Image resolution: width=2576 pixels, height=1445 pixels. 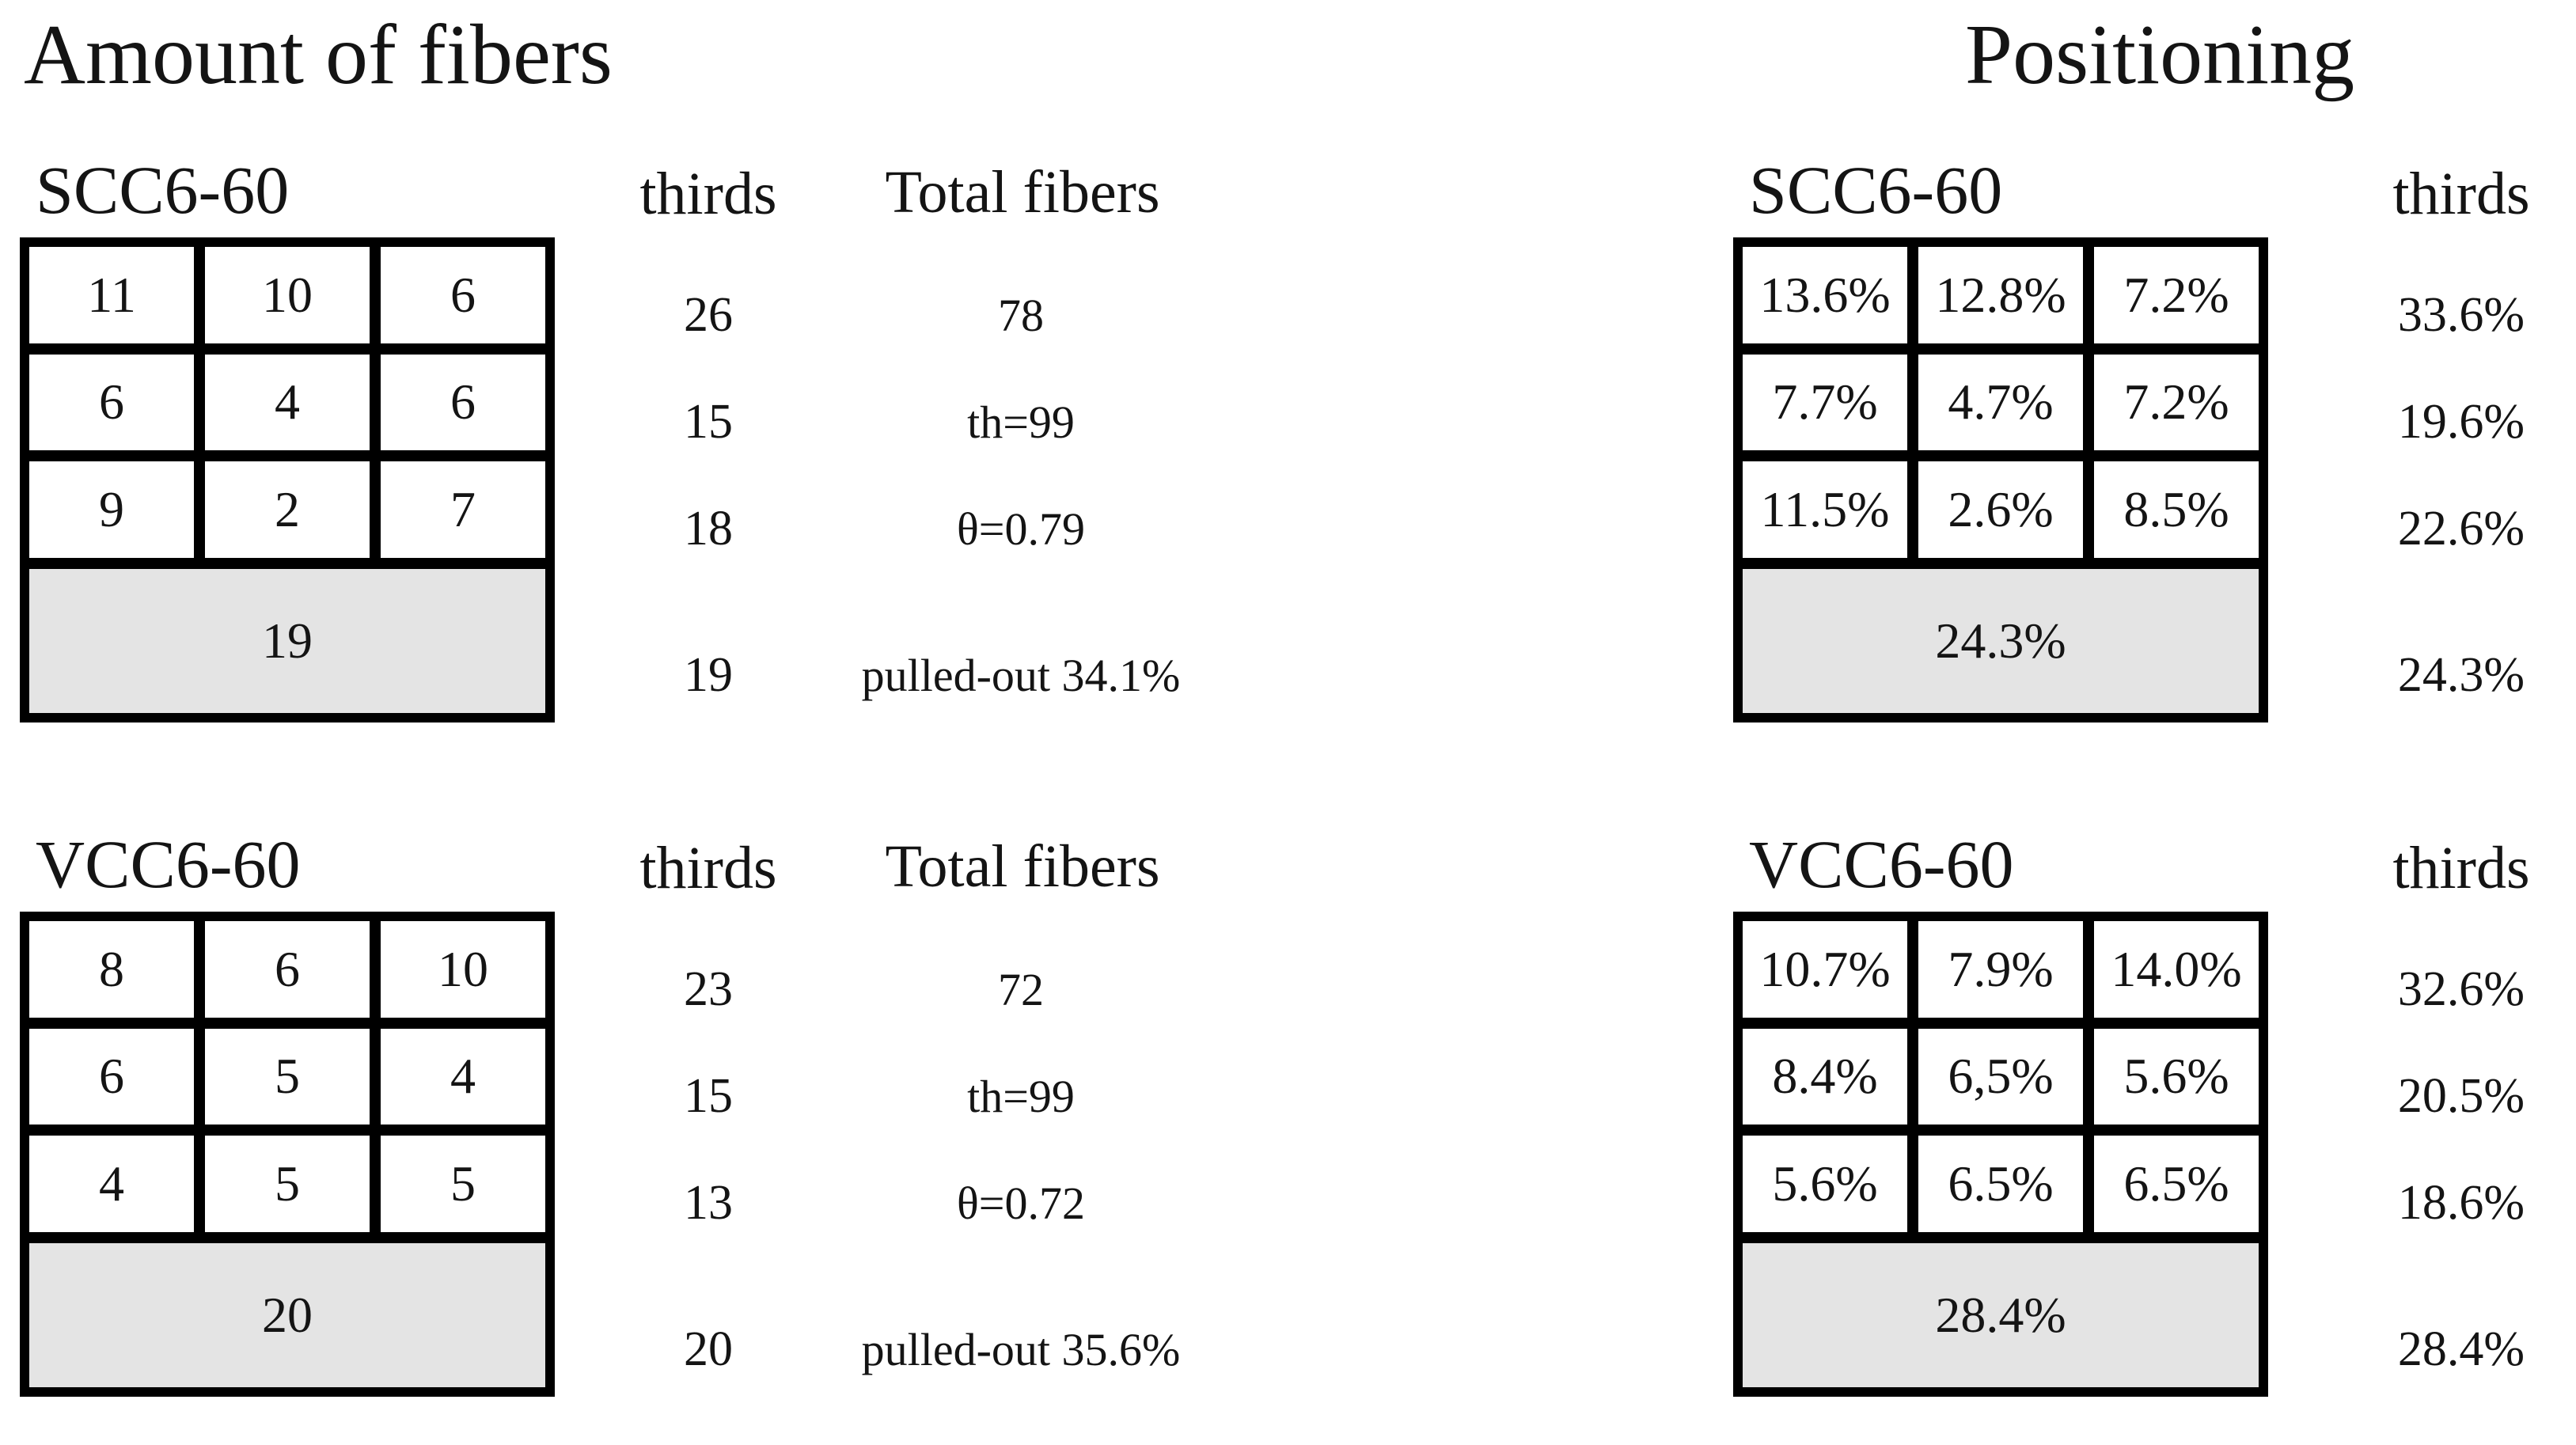 I want to click on grid-cell: 8.4%, so click(x=1825, y=1076).